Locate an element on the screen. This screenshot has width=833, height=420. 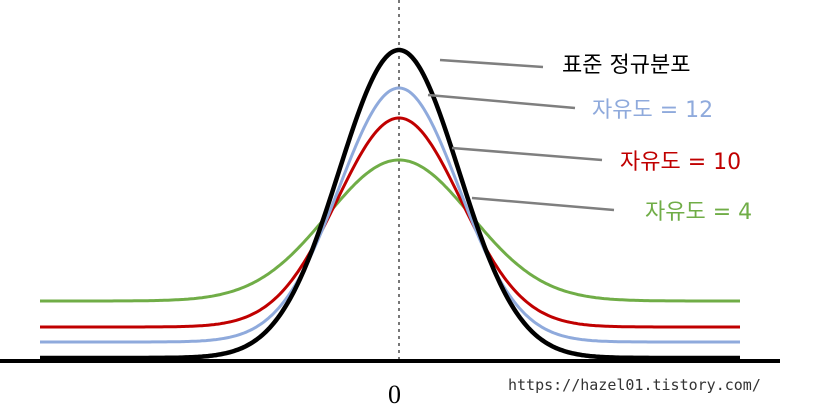
leader-df10 is located at coordinates (527, 154).